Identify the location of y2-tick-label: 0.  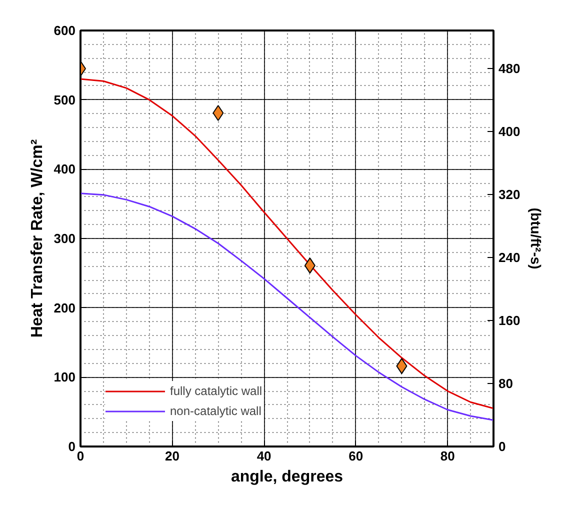
(502, 446).